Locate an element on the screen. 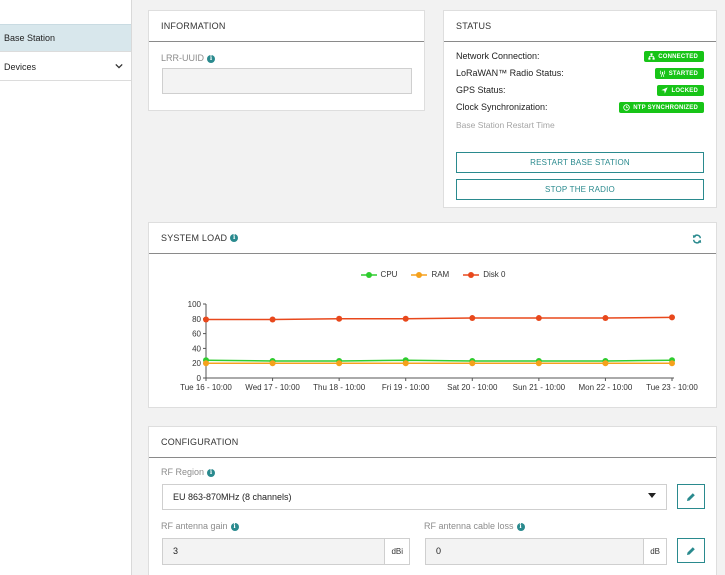  rf-region-select: EU 863-870MHz (8 channels) is located at coordinates (414, 497).